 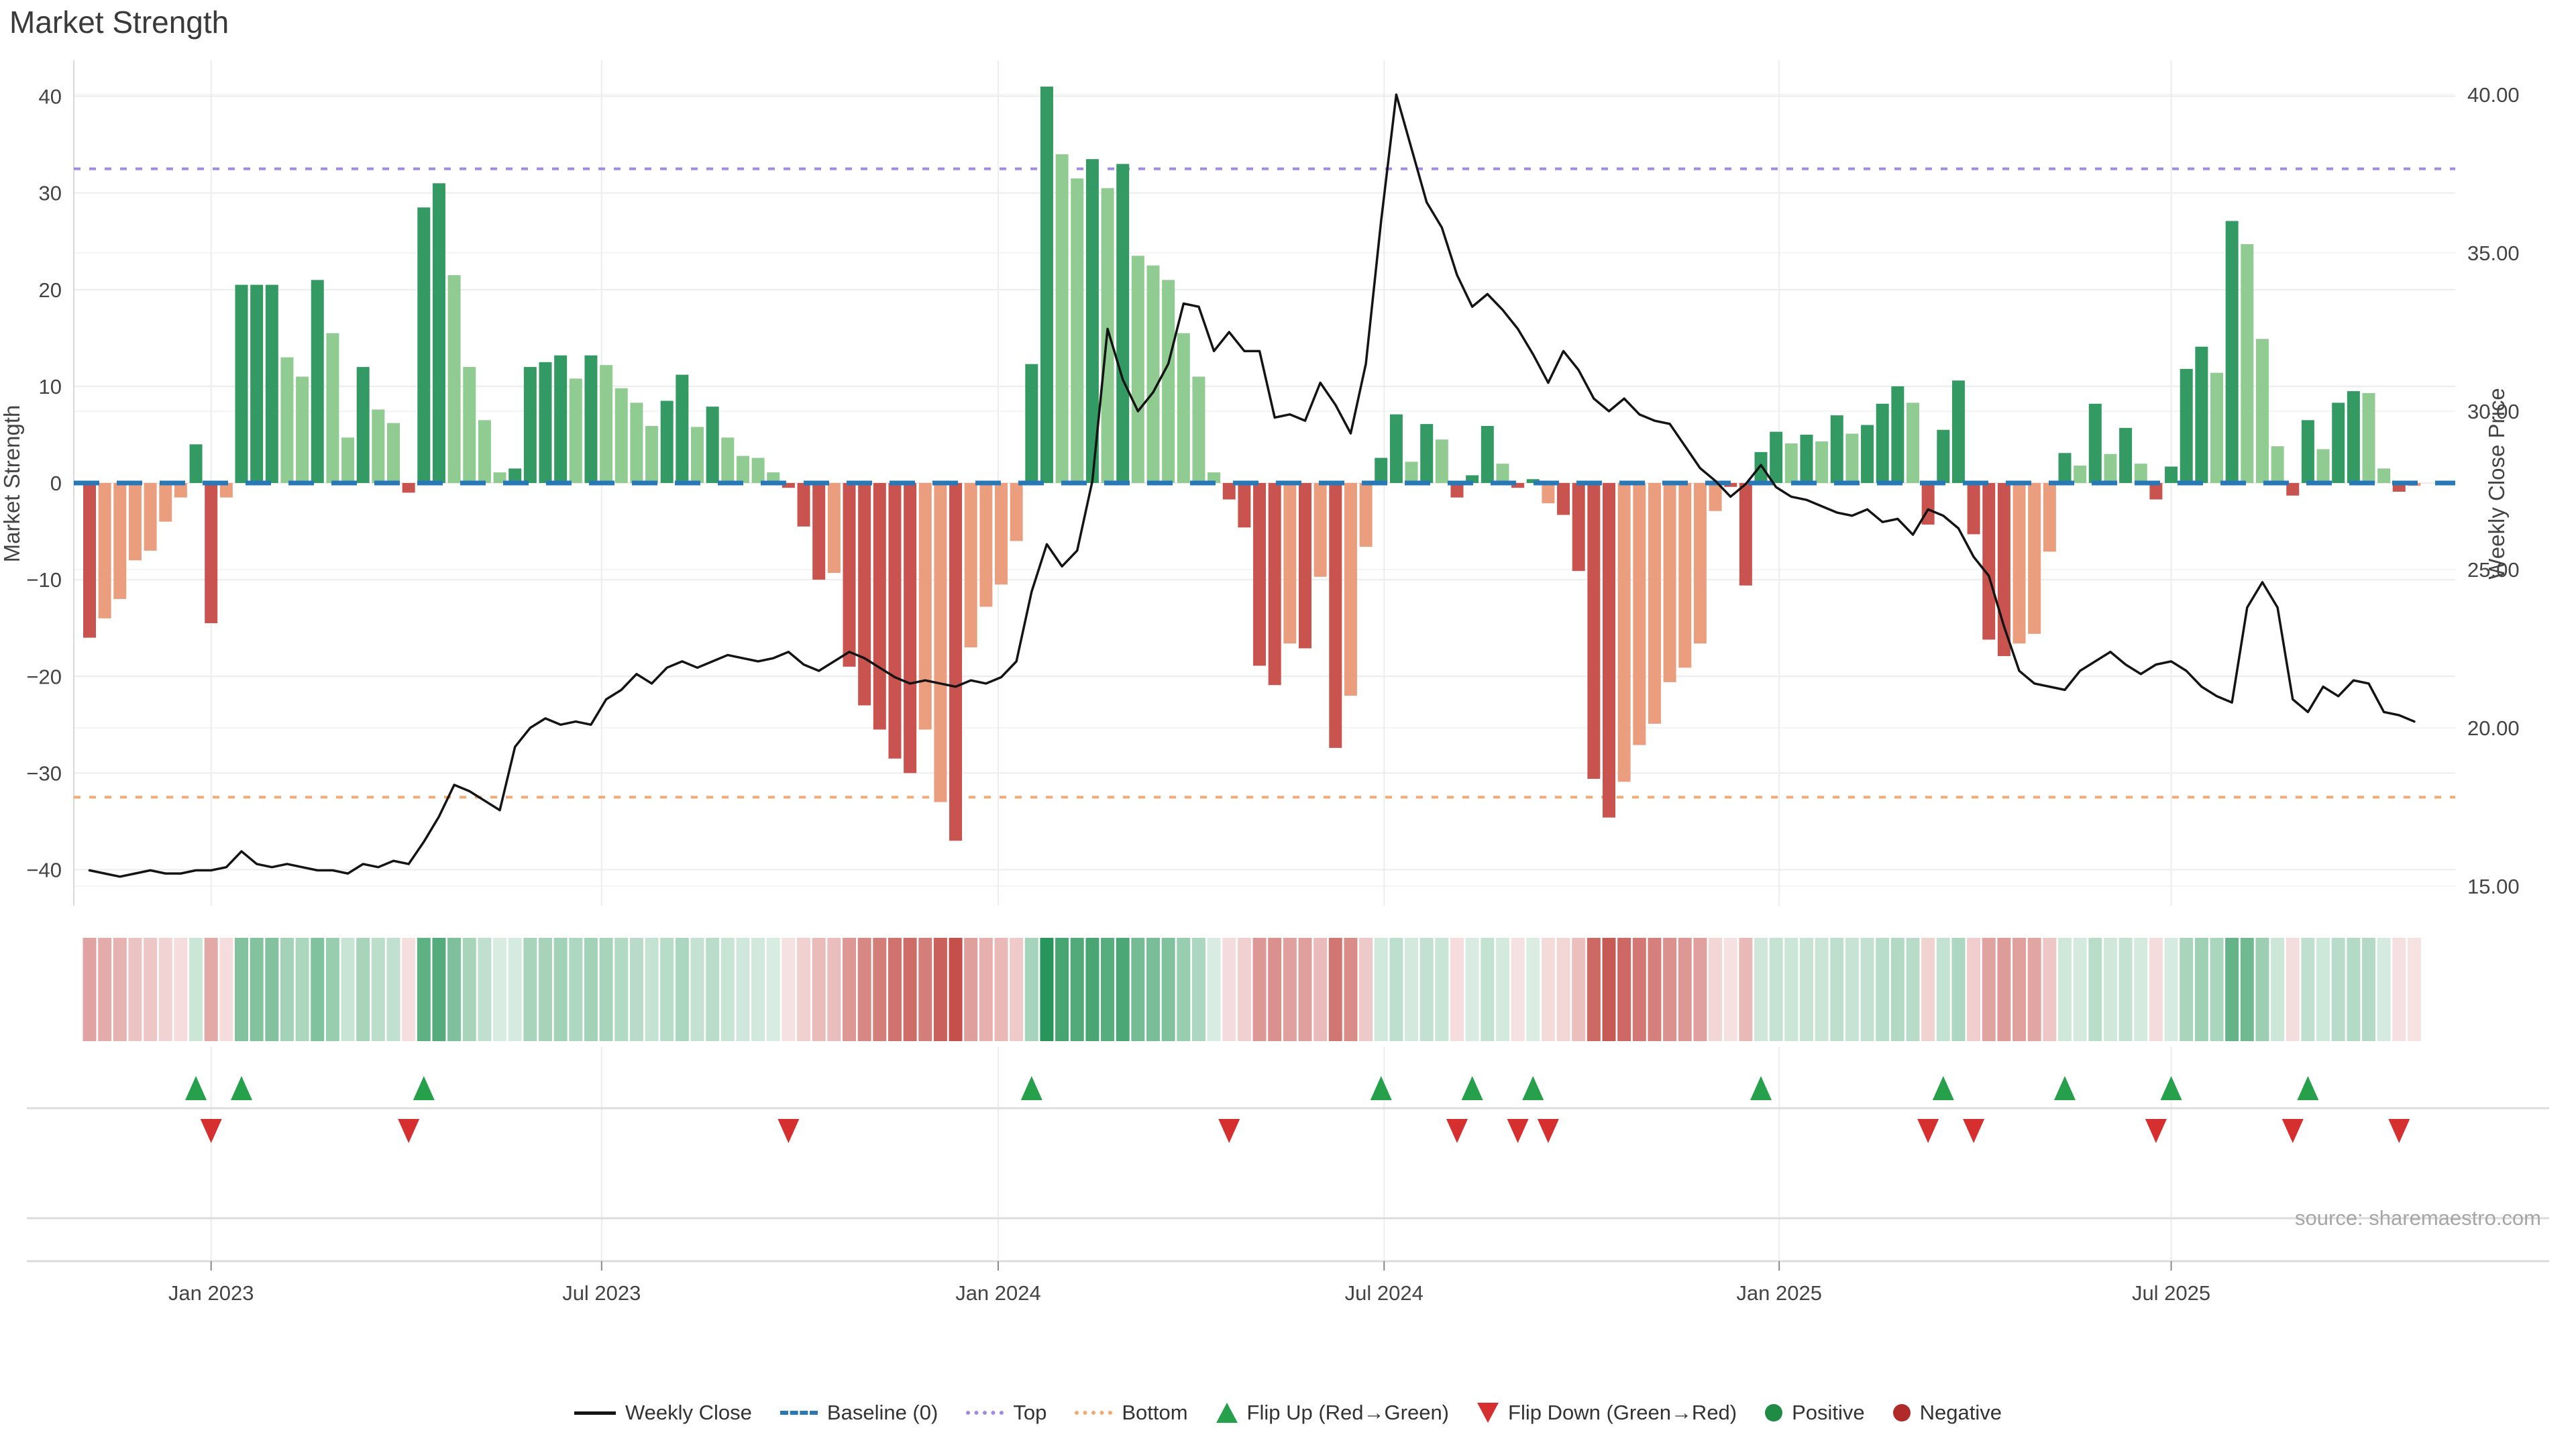 I want to click on legend-label: Flip Up (Red→Green), so click(x=1348, y=1412).